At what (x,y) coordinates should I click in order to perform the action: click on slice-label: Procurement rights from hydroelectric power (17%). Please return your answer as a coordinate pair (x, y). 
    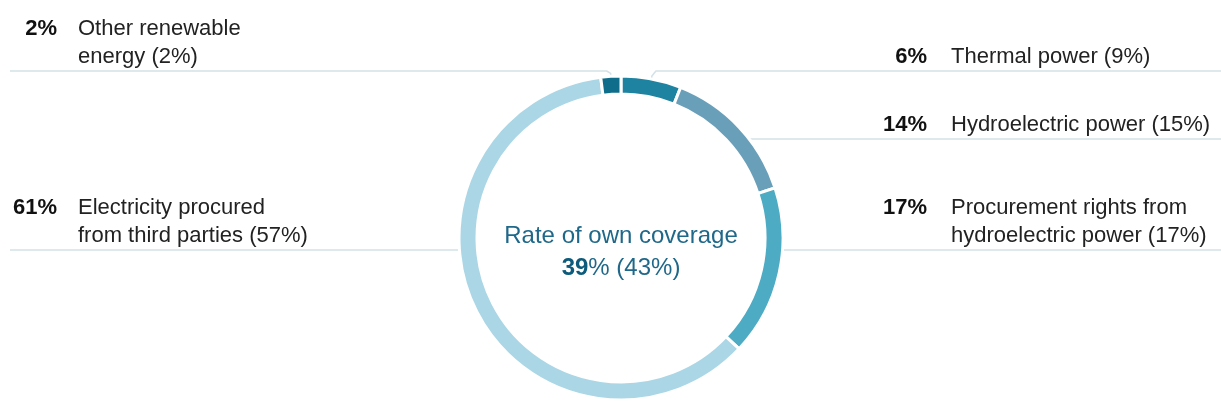
    Looking at the image, I should click on (1079, 220).